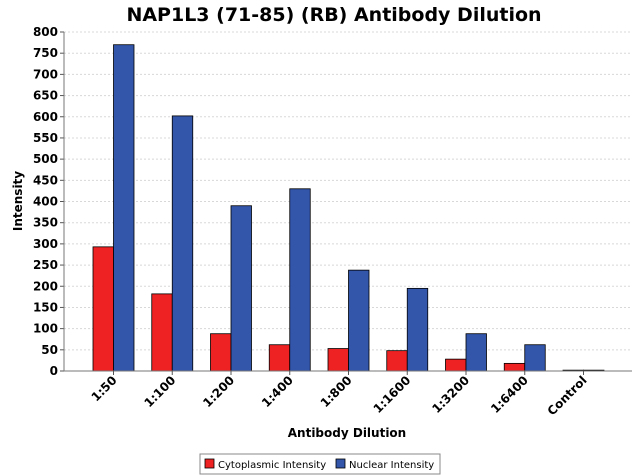 The image size is (640, 475). What do you see at coordinates (333, 15) in the screenshot?
I see `chart-title: NAP1L3 (71-85) (RB) Antibody Dilution` at bounding box center [333, 15].